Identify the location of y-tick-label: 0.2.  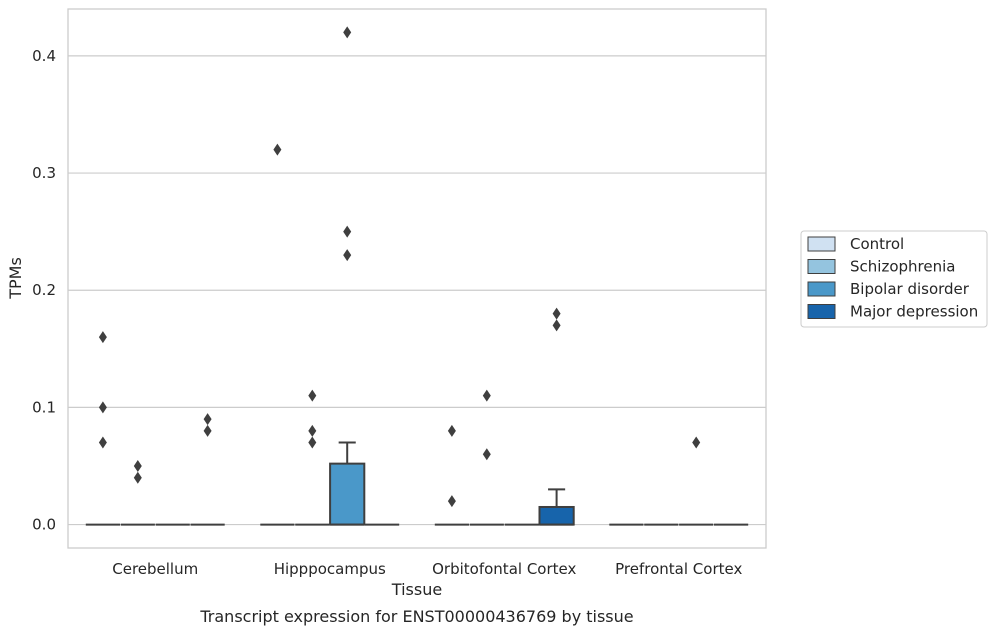
(44, 290).